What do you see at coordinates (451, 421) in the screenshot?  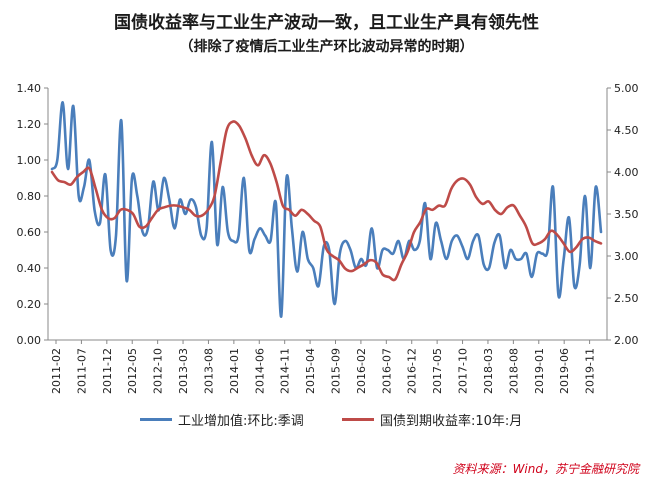 I see `legend-label-bond-yield: 国债到期收益率:10年:月` at bounding box center [451, 421].